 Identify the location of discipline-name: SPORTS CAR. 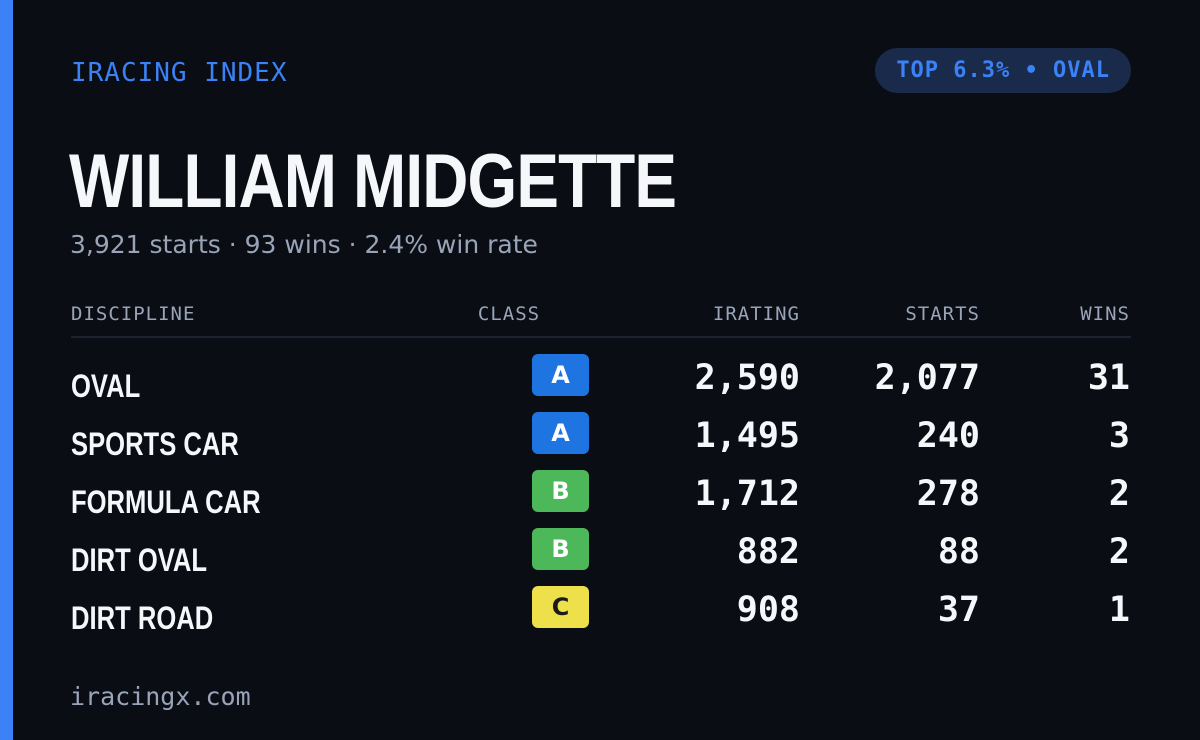
(155, 444).